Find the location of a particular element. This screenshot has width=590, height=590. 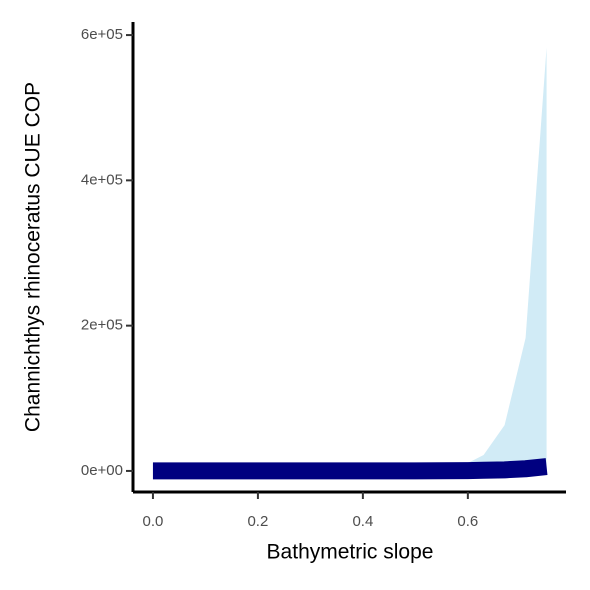

x-tick-label: 0.6 is located at coordinates (467, 521).